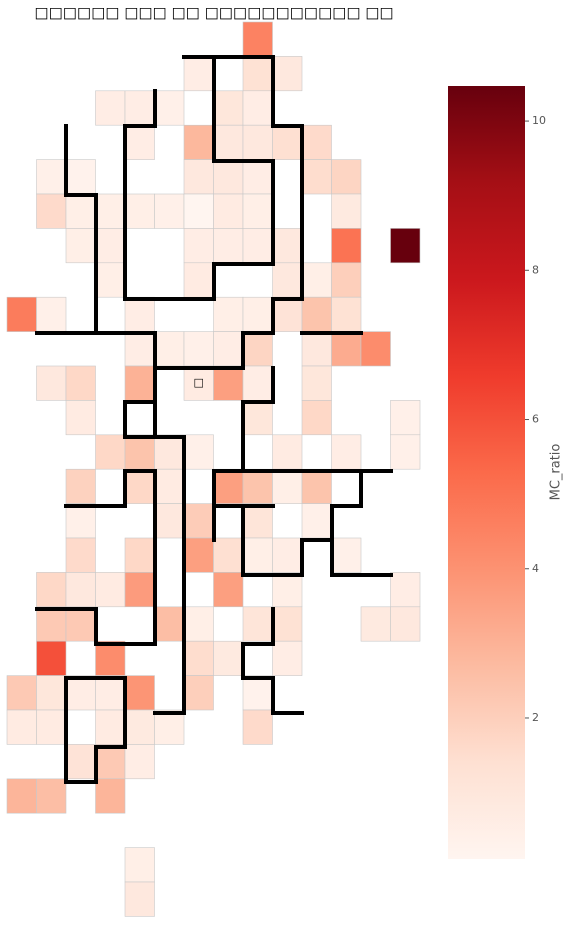 Image resolution: width=568 pixels, height=928 pixels. I want to click on colorbar-tick-label: 8, so click(535, 269).